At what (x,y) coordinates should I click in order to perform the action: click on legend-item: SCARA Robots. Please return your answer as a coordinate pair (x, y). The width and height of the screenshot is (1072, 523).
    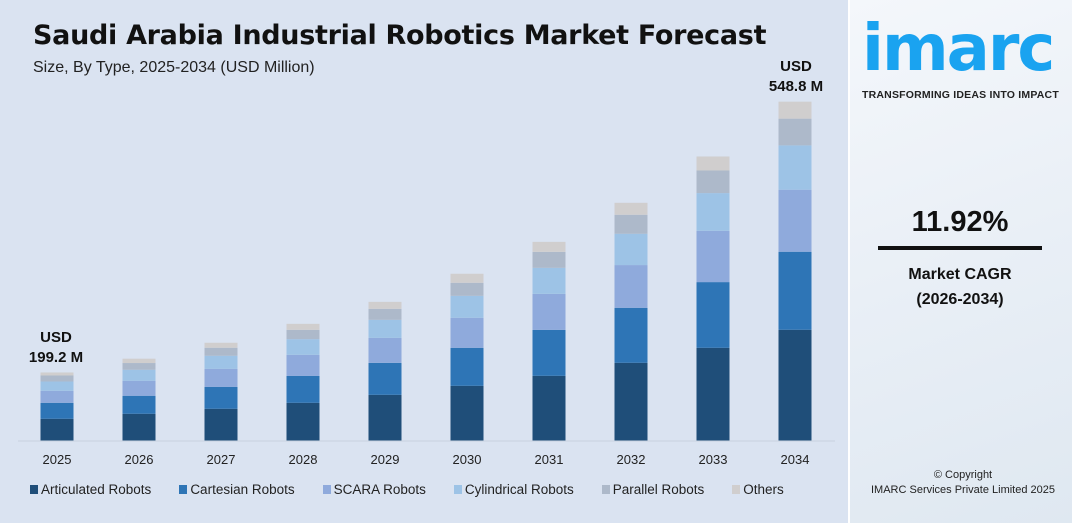
    Looking at the image, I should click on (374, 489).